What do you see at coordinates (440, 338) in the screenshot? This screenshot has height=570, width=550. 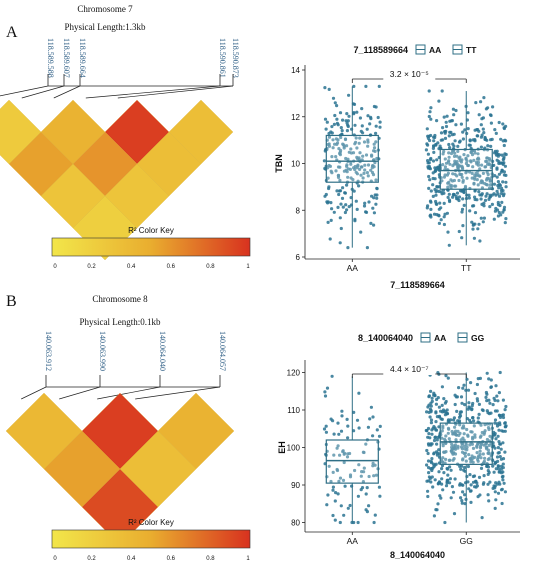 I see `legend-label: AA` at bounding box center [440, 338].